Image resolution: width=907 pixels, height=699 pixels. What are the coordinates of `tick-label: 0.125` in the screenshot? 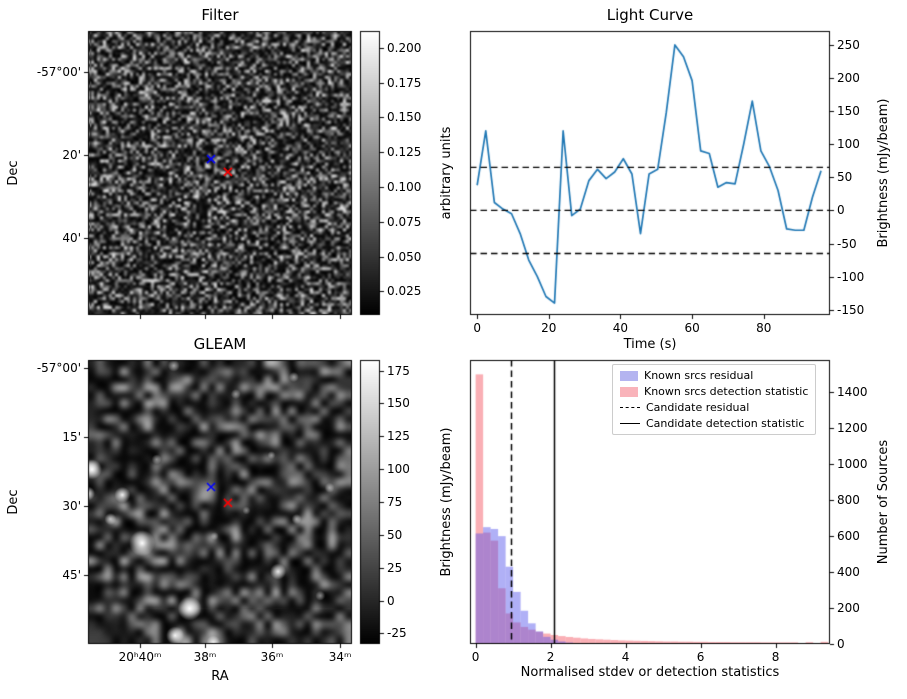 It's located at (404, 152).